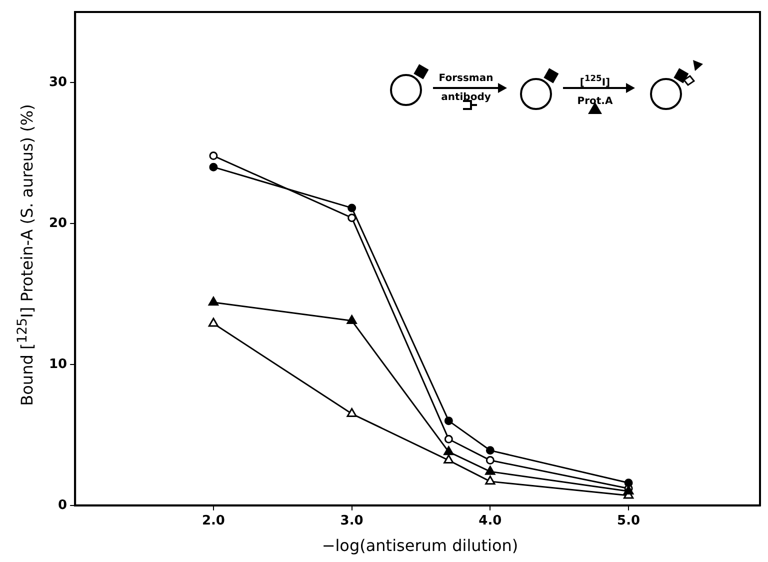 This screenshot has height=562, width=768. I want to click on x-tick-label: 4.0, so click(490, 521).